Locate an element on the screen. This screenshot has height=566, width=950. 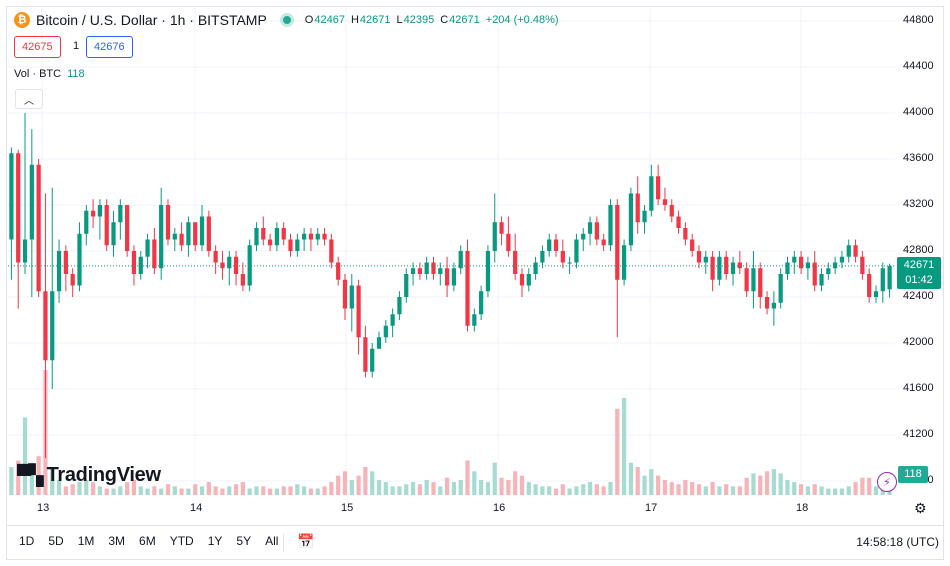
tradingview-logo: ▀▚ TradingView is located at coordinates (89, 475).